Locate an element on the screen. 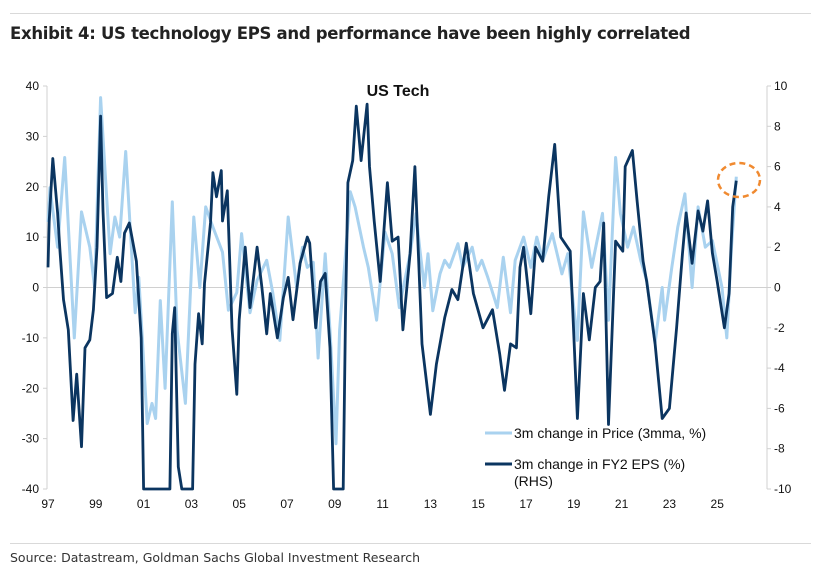 The height and width of the screenshot is (579, 822). x-tick-label: 05 is located at coordinates (240, 504).